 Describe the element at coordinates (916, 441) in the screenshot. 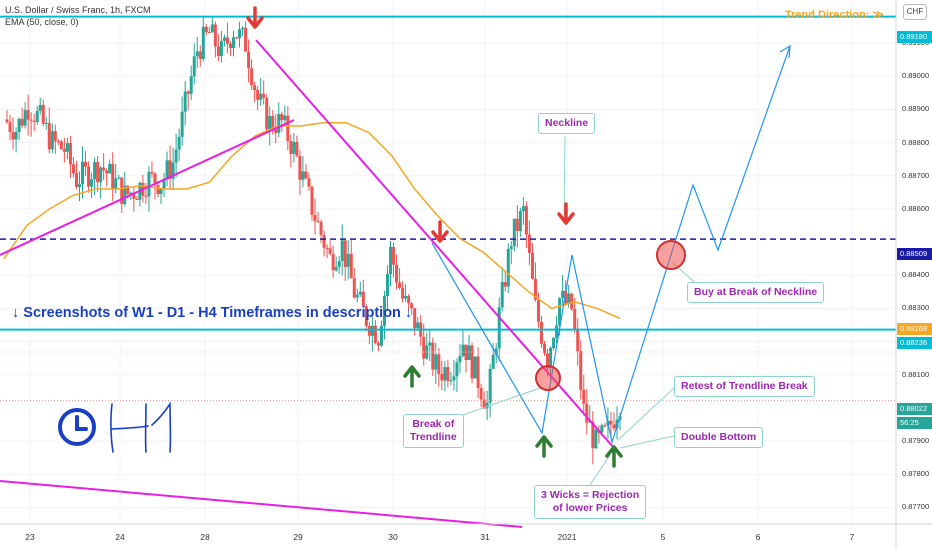

I see `price-tick-label: 0.87900` at that location.